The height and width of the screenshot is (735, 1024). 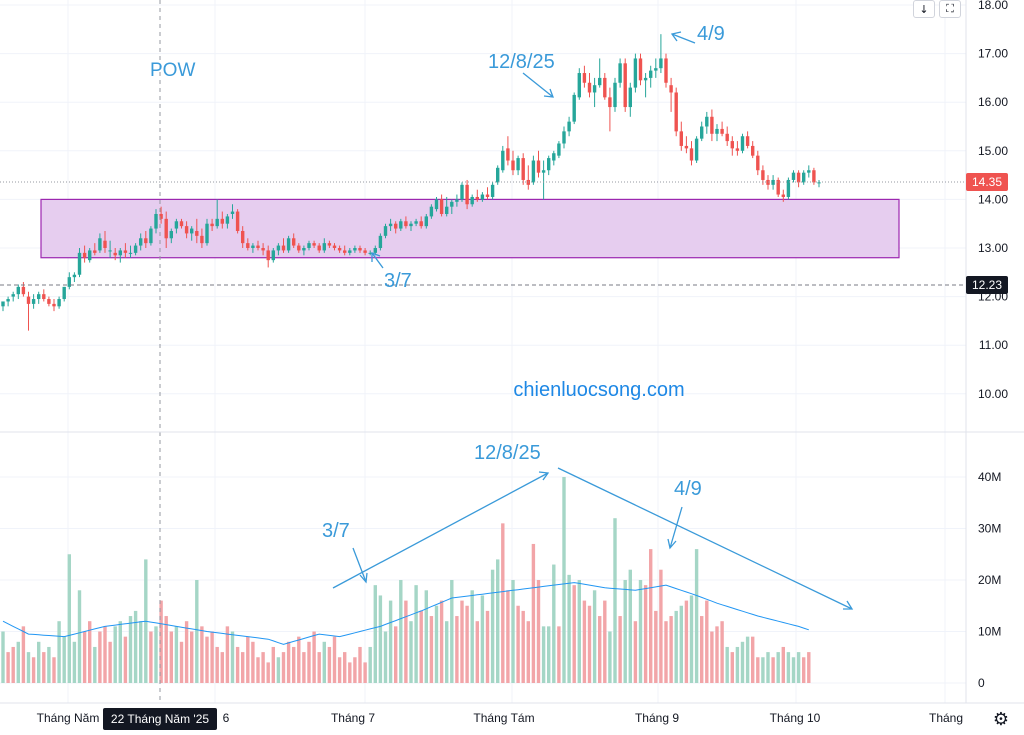 What do you see at coordinates (987, 285) in the screenshot?
I see `reference-price-label: 12.23` at bounding box center [987, 285].